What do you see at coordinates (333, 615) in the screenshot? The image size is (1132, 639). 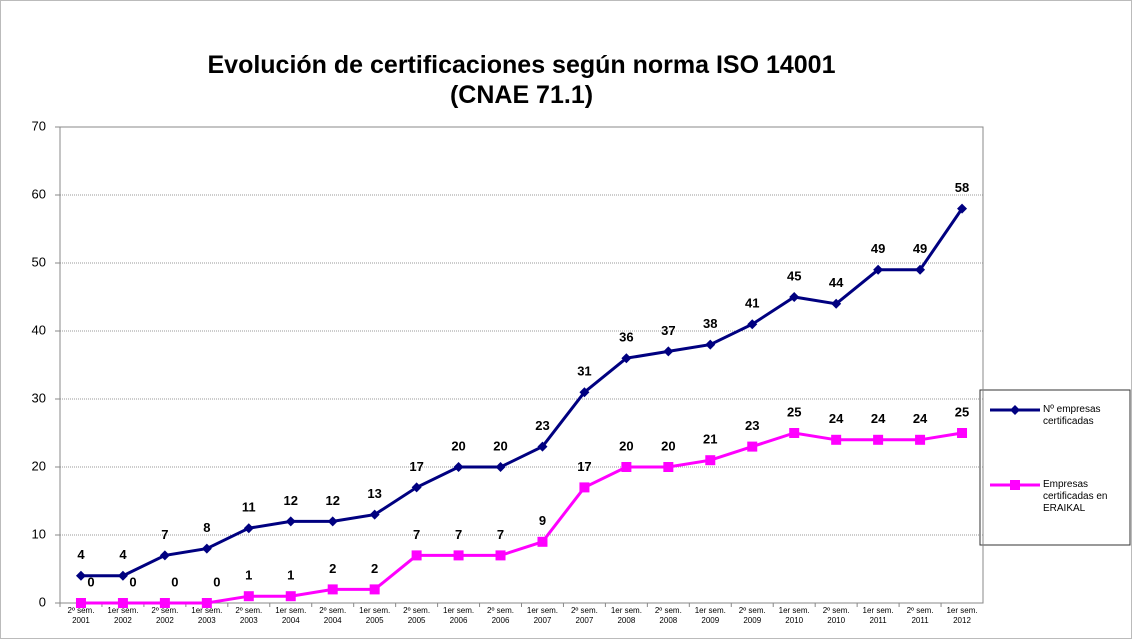 I see `x-tick-label: 2º sem. 2004` at bounding box center [333, 615].